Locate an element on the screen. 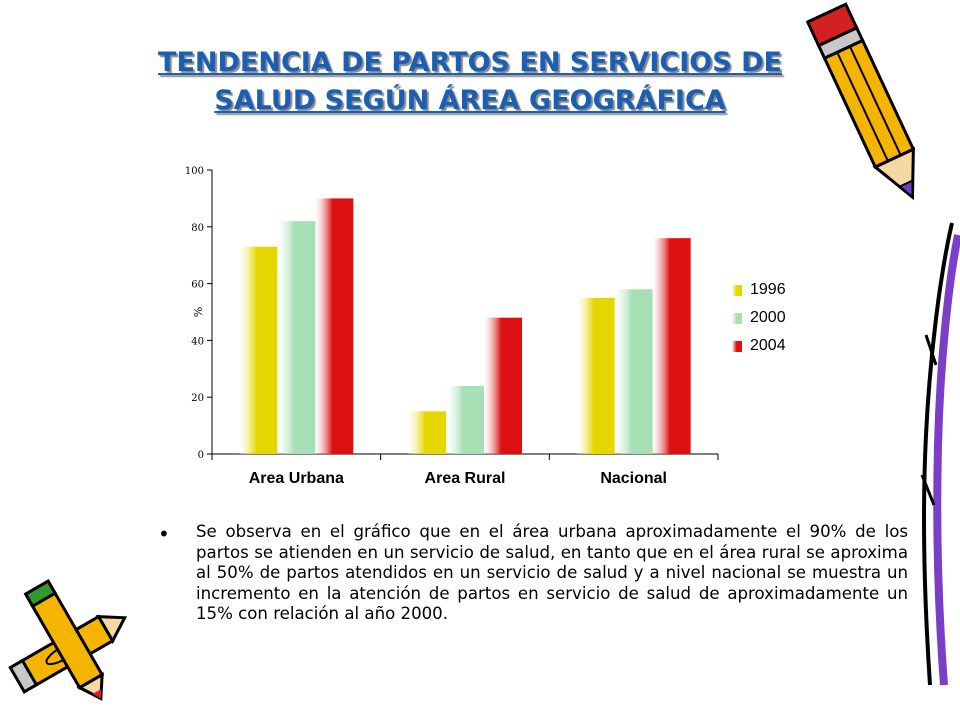  y-tick-label: 100 is located at coordinates (194, 171).